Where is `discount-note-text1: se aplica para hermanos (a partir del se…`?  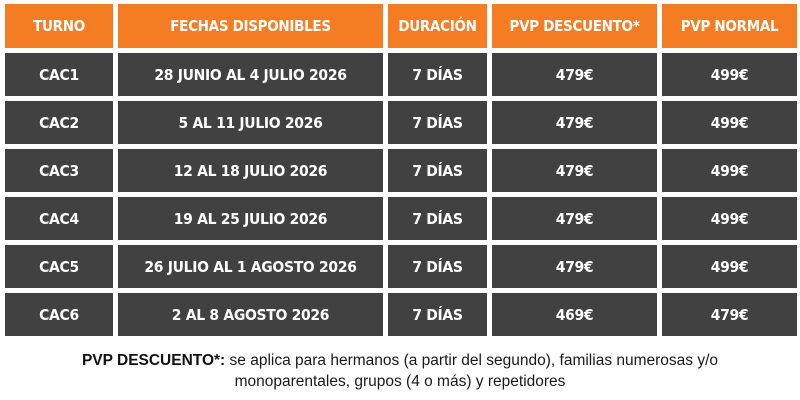
discount-note-text1: se aplica para hermanos (a partir del se… is located at coordinates (472, 360).